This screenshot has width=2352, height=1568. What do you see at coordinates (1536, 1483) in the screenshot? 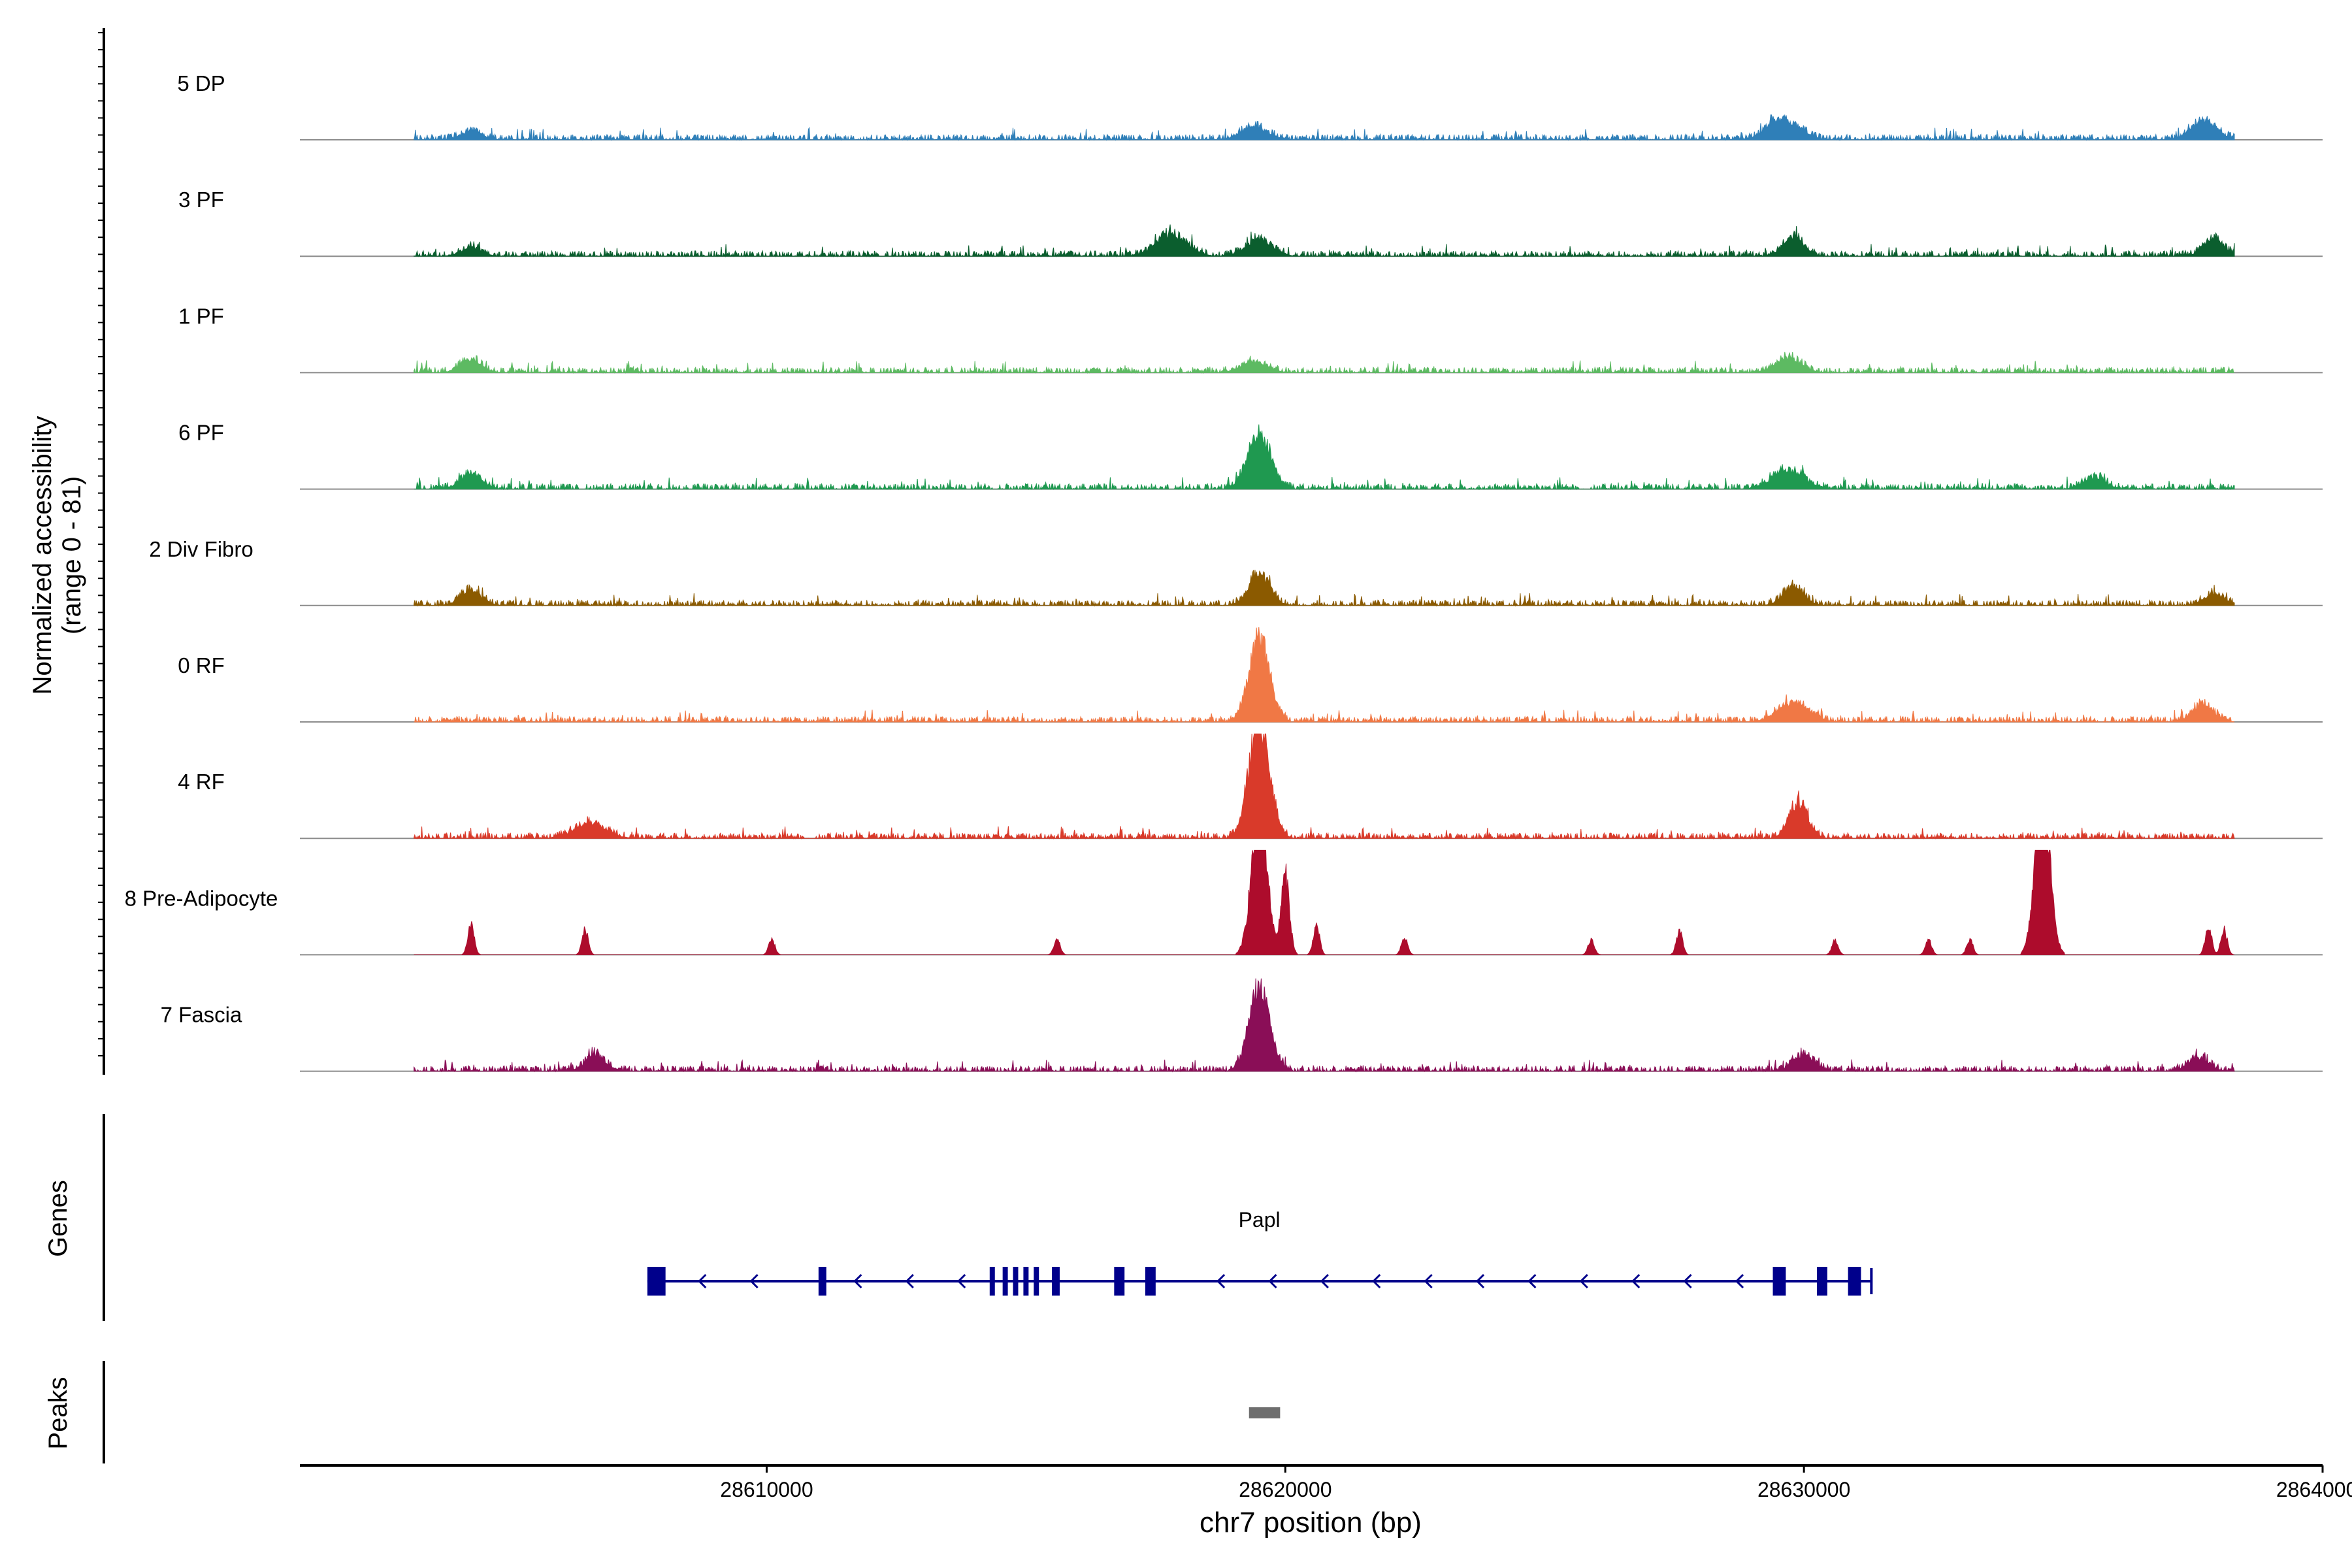
I see `x-axis-ticks: 28610000 28620000 28630000 28640000` at bounding box center [1536, 1483].